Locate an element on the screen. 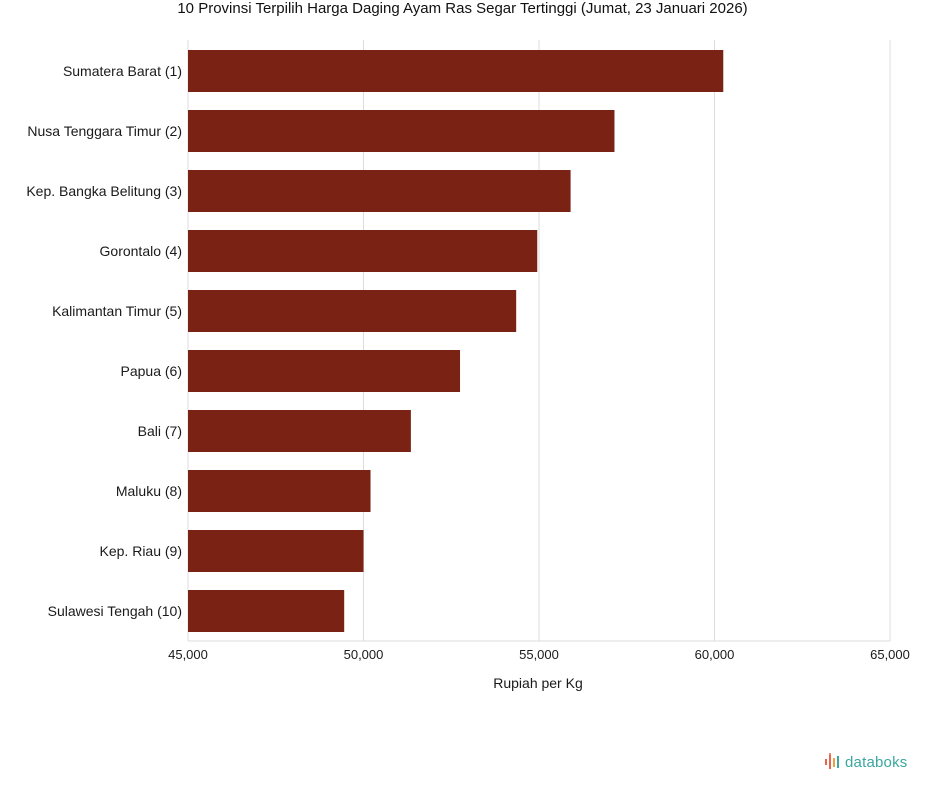 This screenshot has width=925, height=792. category-label: Kalimantan Timur (5) is located at coordinates (117, 311).